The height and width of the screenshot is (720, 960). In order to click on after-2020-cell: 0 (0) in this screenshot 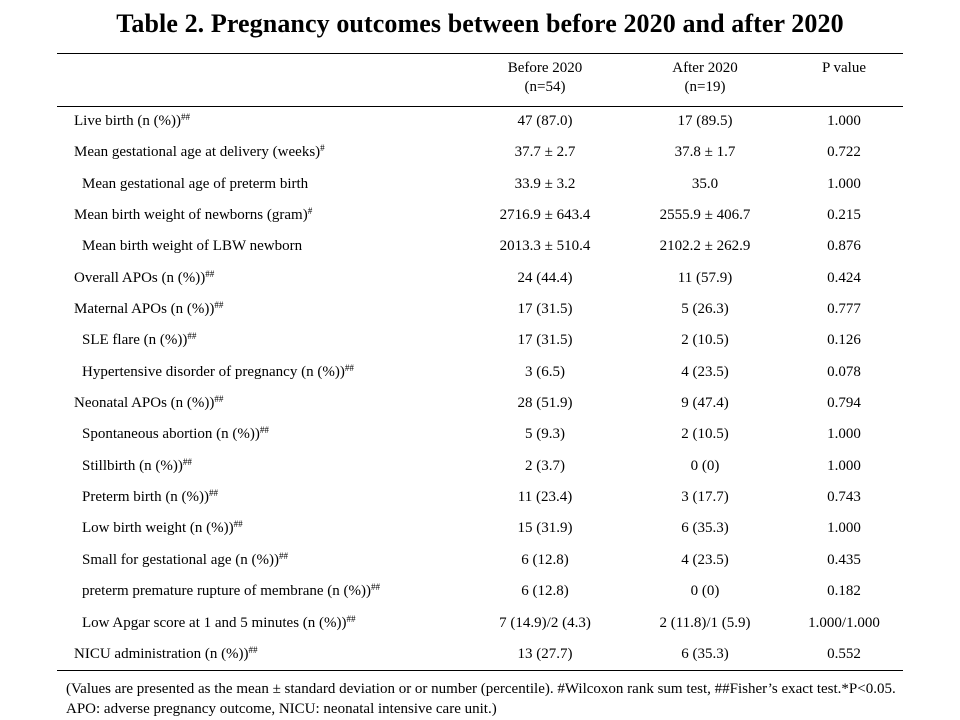, I will do `click(705, 465)`.